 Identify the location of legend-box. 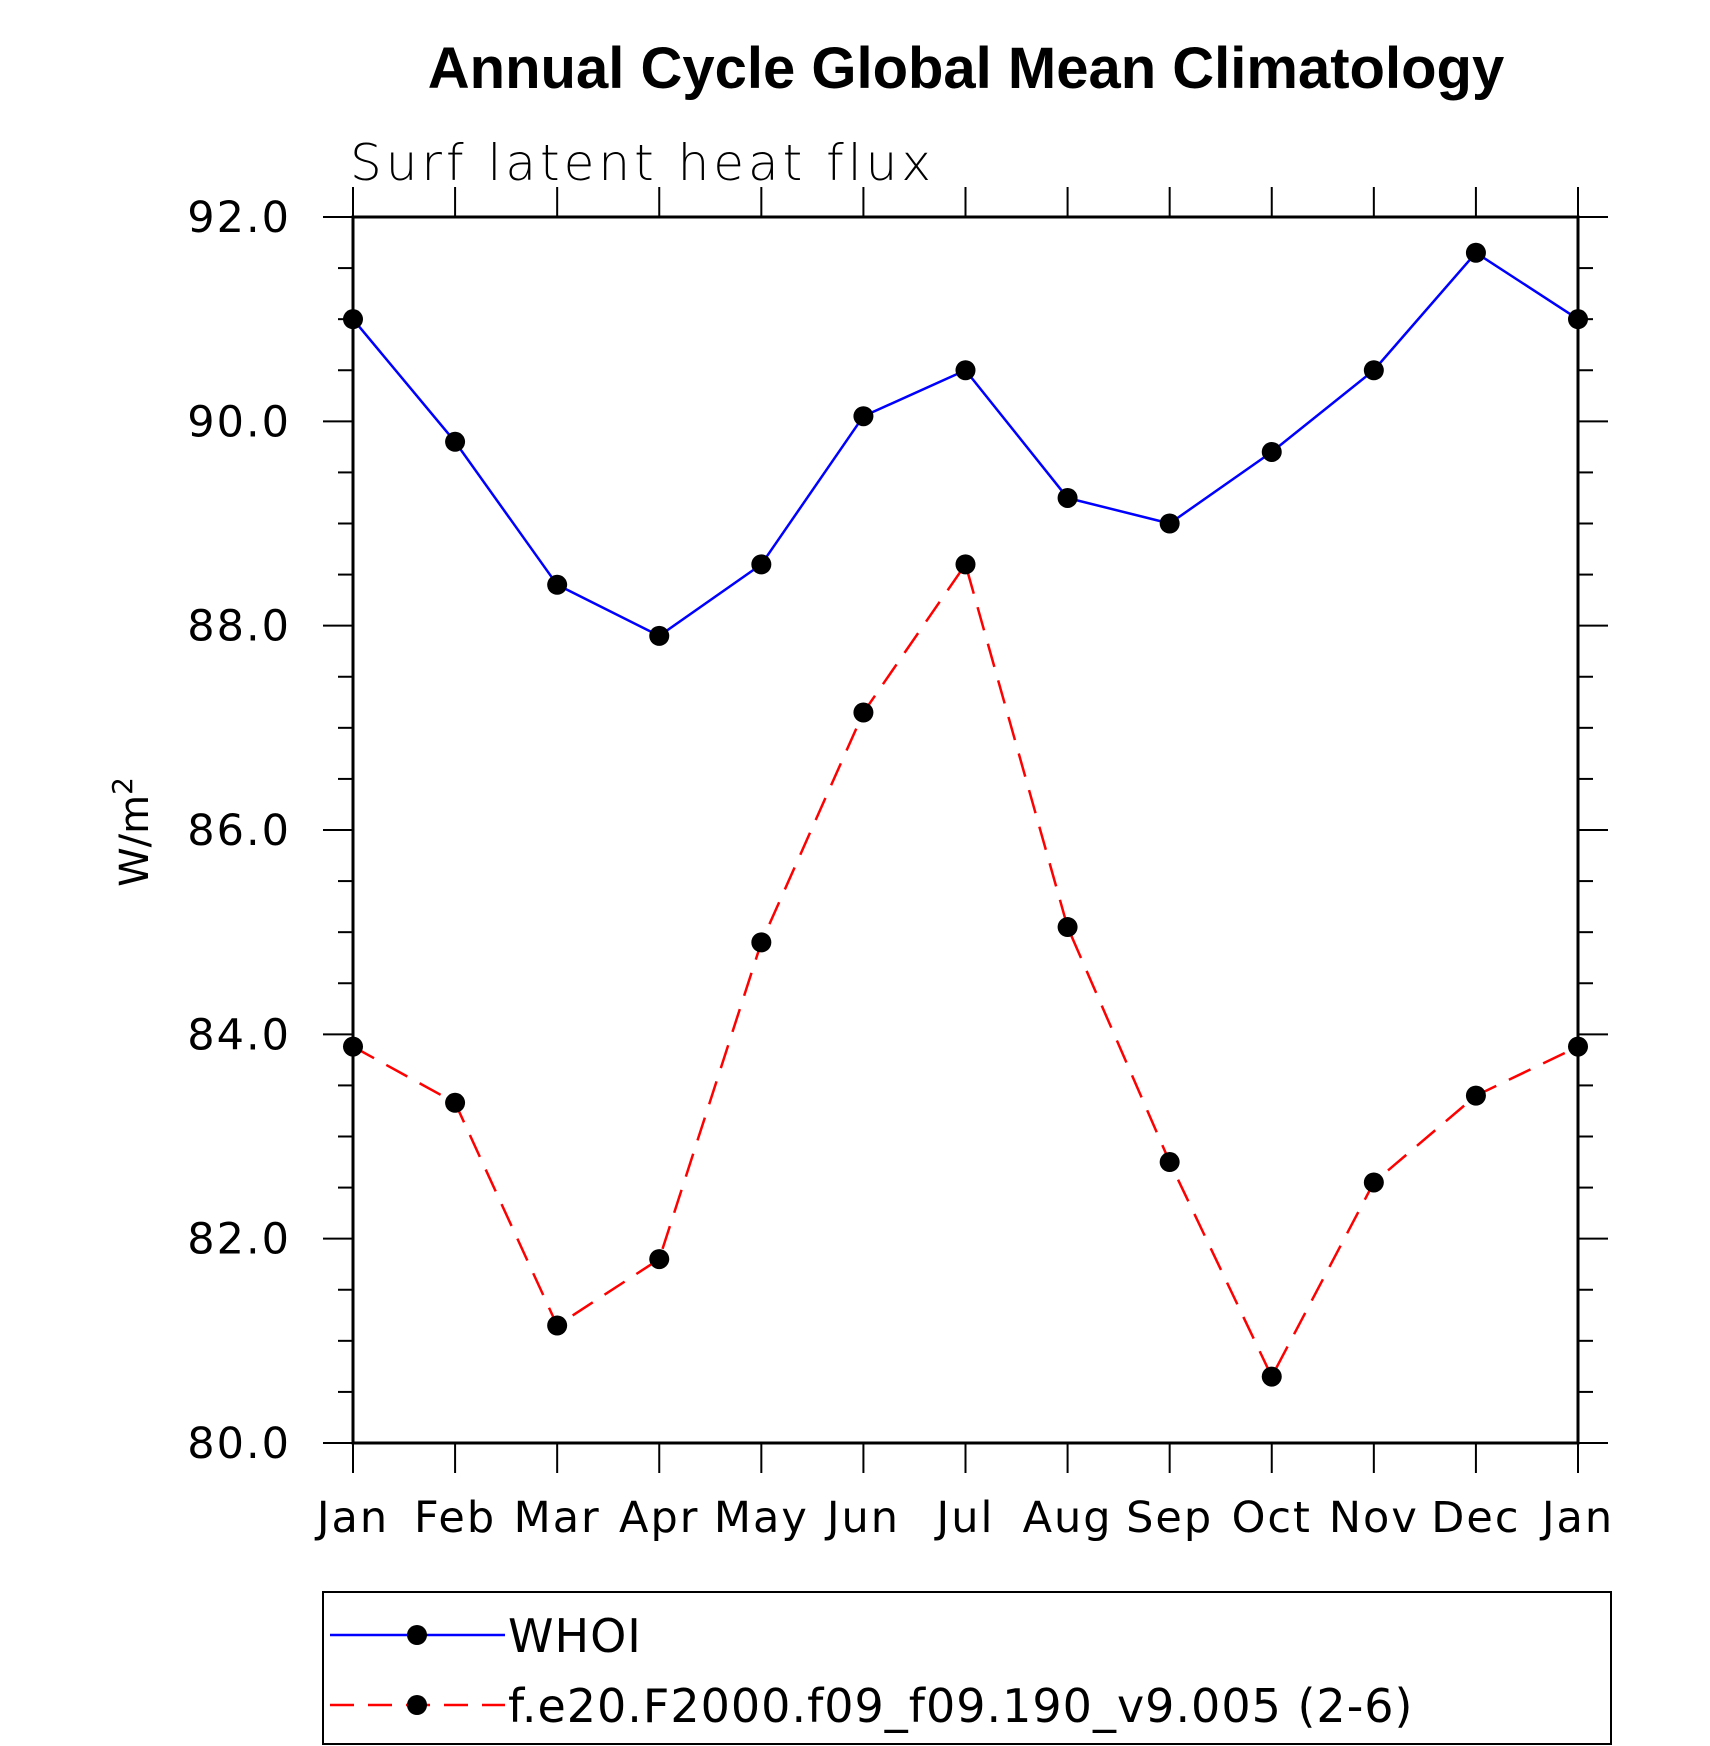
(967, 1668).